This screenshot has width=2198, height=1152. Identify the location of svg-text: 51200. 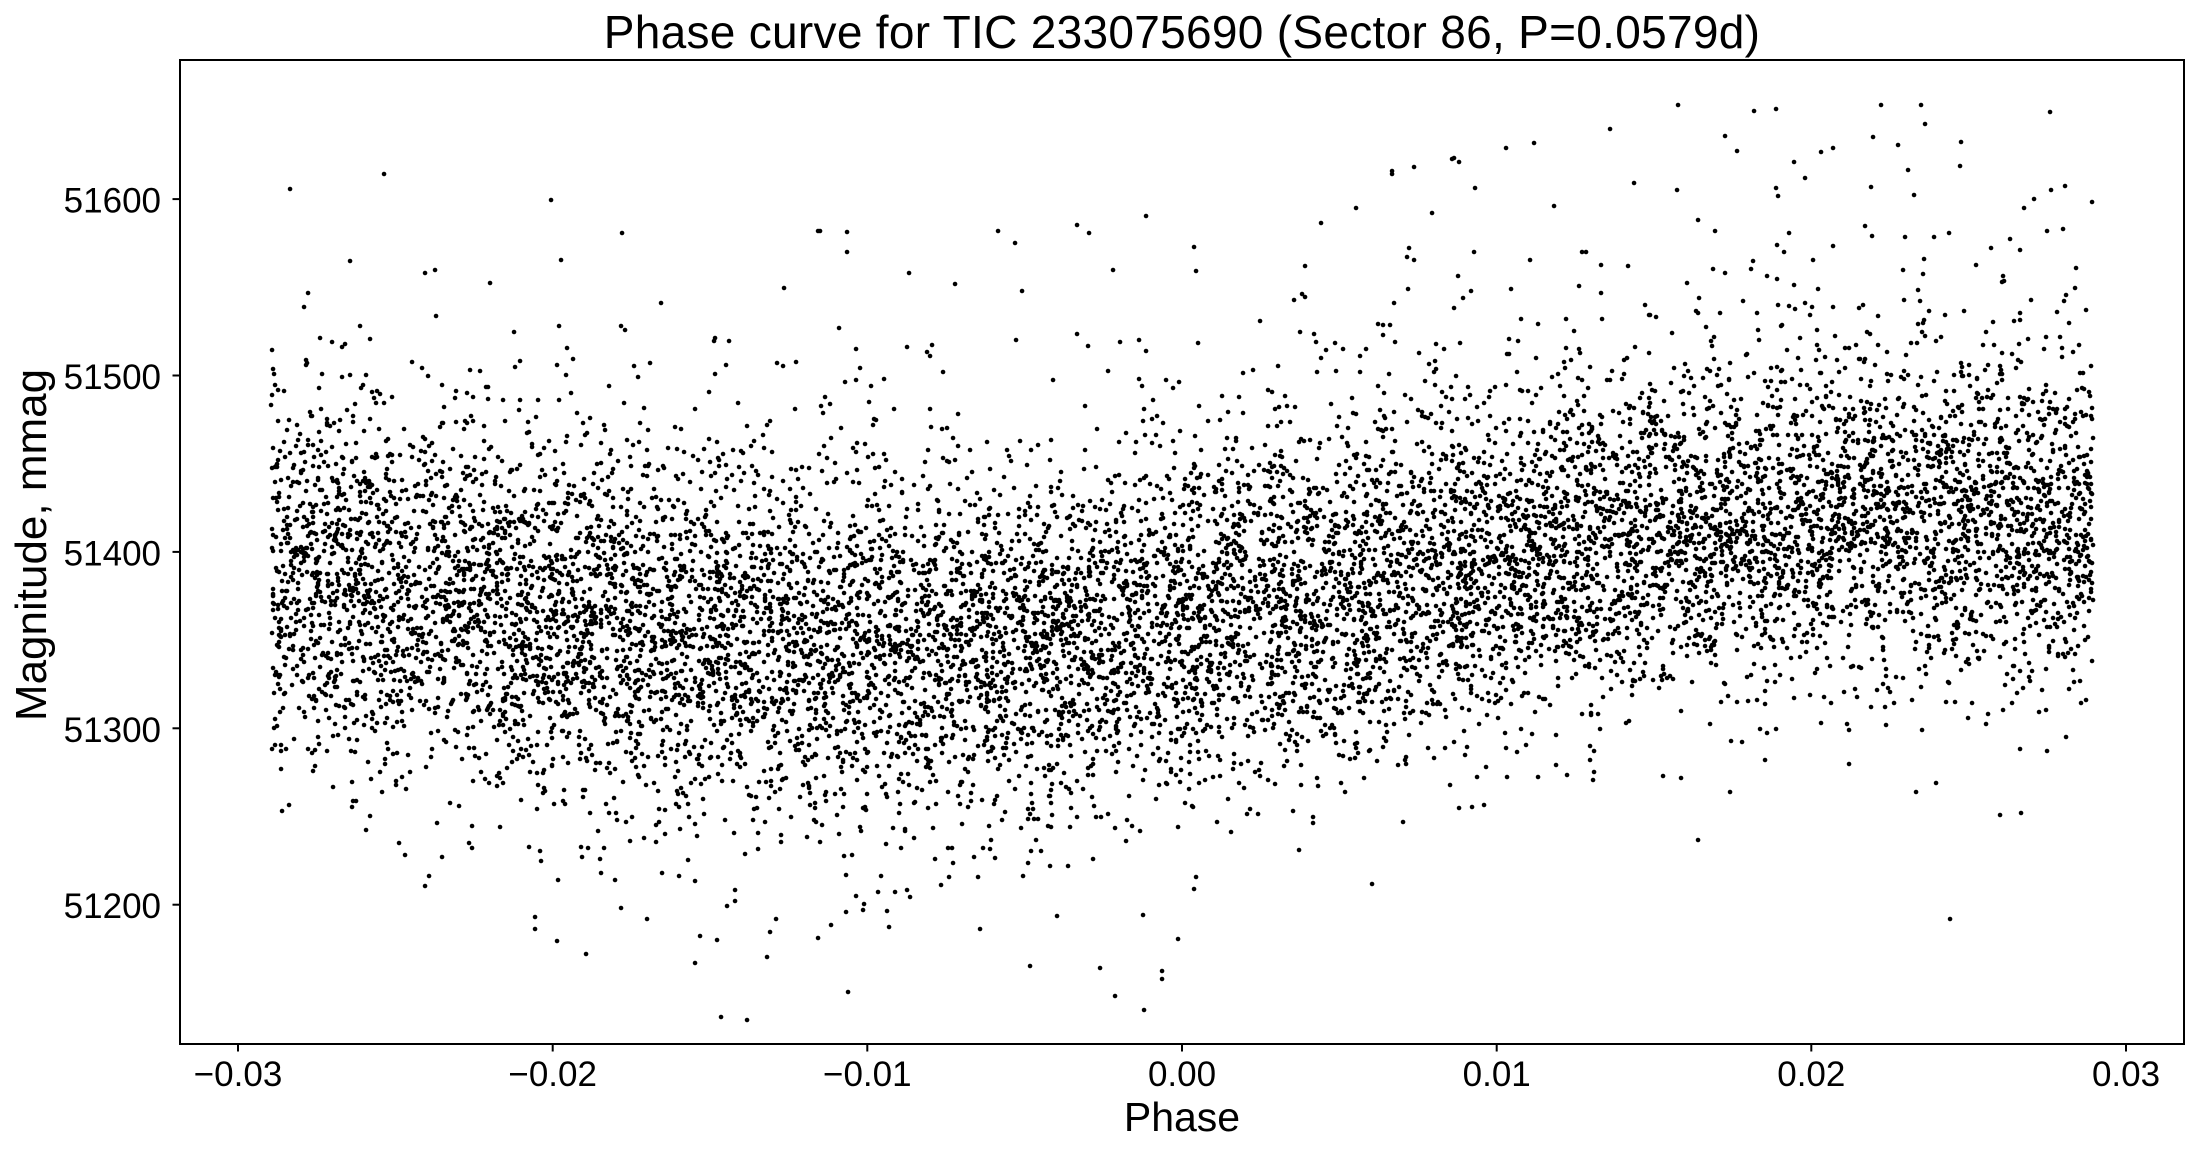
(112, 906).